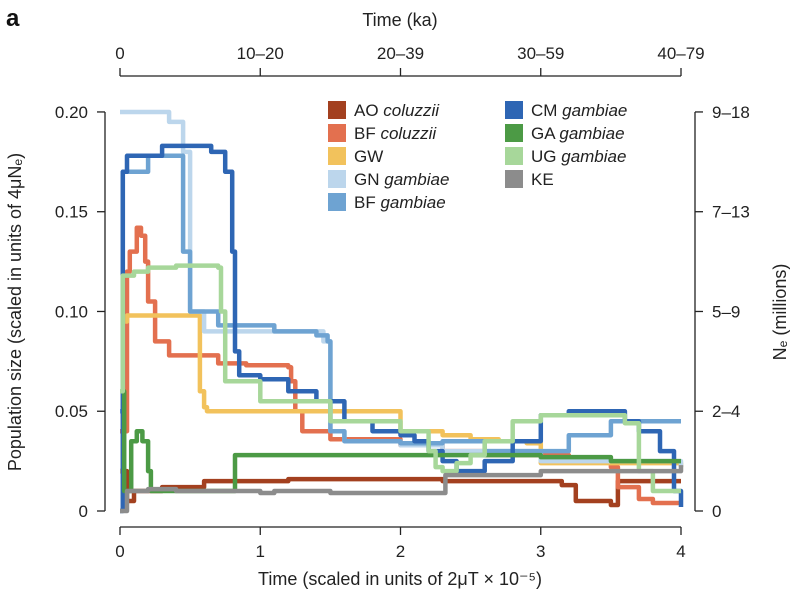 This screenshot has width=806, height=595. What do you see at coordinates (395, 133) in the screenshot?
I see `legend-label: BF coluzzii` at bounding box center [395, 133].